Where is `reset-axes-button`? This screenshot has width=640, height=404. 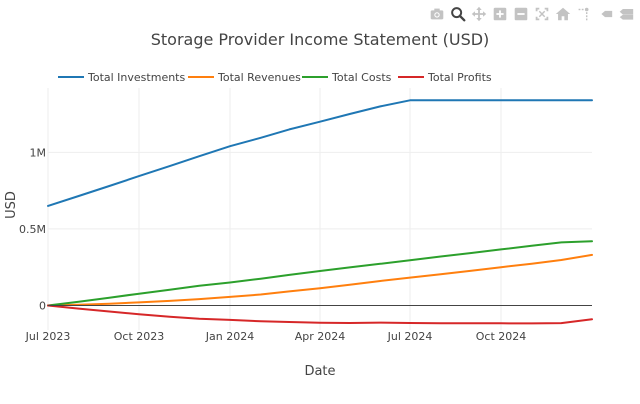
reset-axes-button is located at coordinates (563, 14).